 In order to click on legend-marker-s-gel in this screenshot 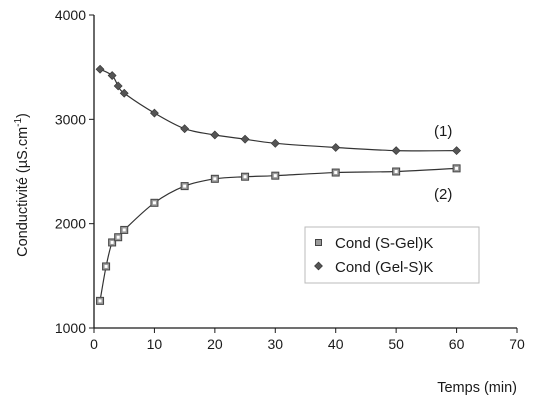, I will do `click(318, 242)`.